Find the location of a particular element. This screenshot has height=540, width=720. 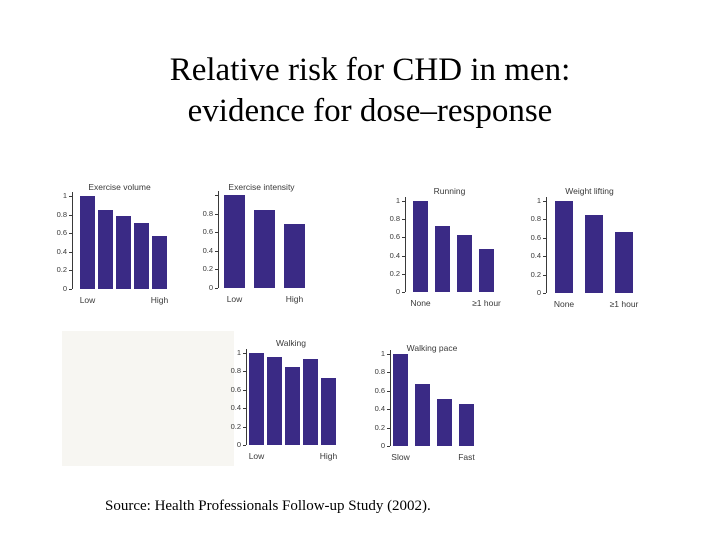

chart-title: Weight lifting is located at coordinates (589, 191).